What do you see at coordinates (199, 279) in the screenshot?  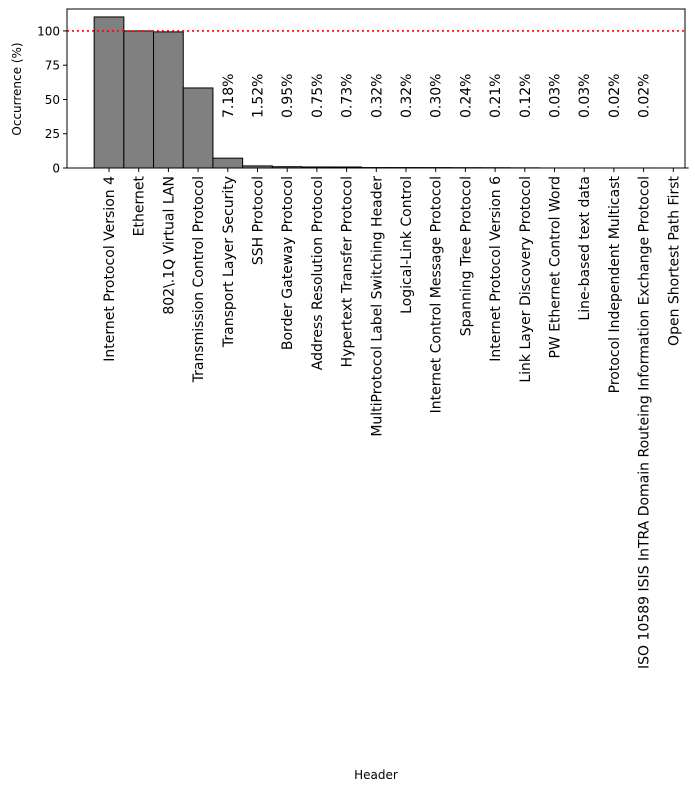 I see `x-tick-label: Transmission Control Protocol` at bounding box center [199, 279].